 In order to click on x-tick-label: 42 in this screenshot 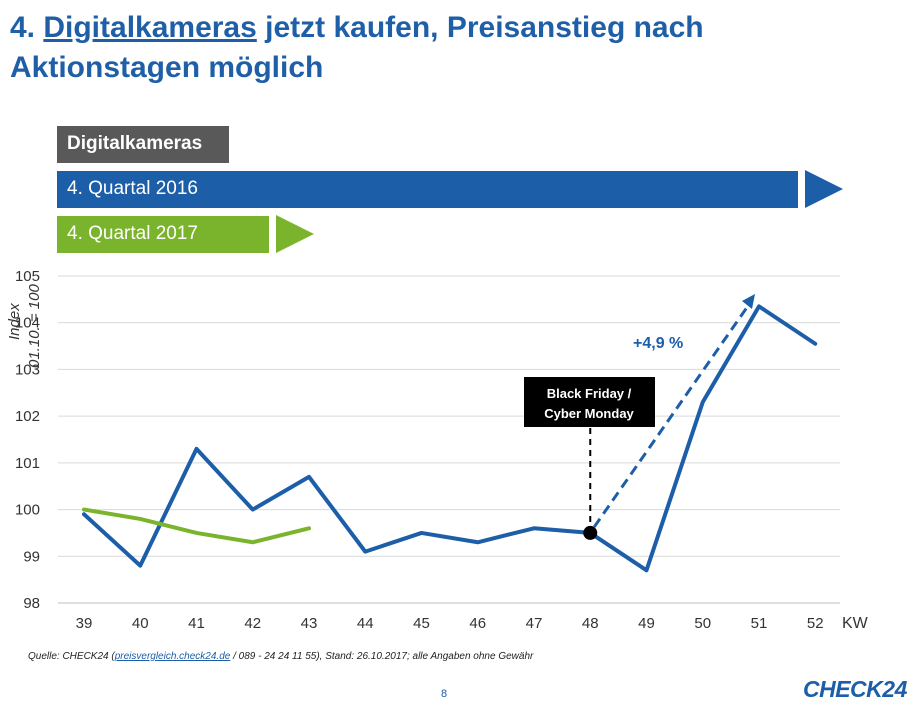, I will do `click(252, 623)`.